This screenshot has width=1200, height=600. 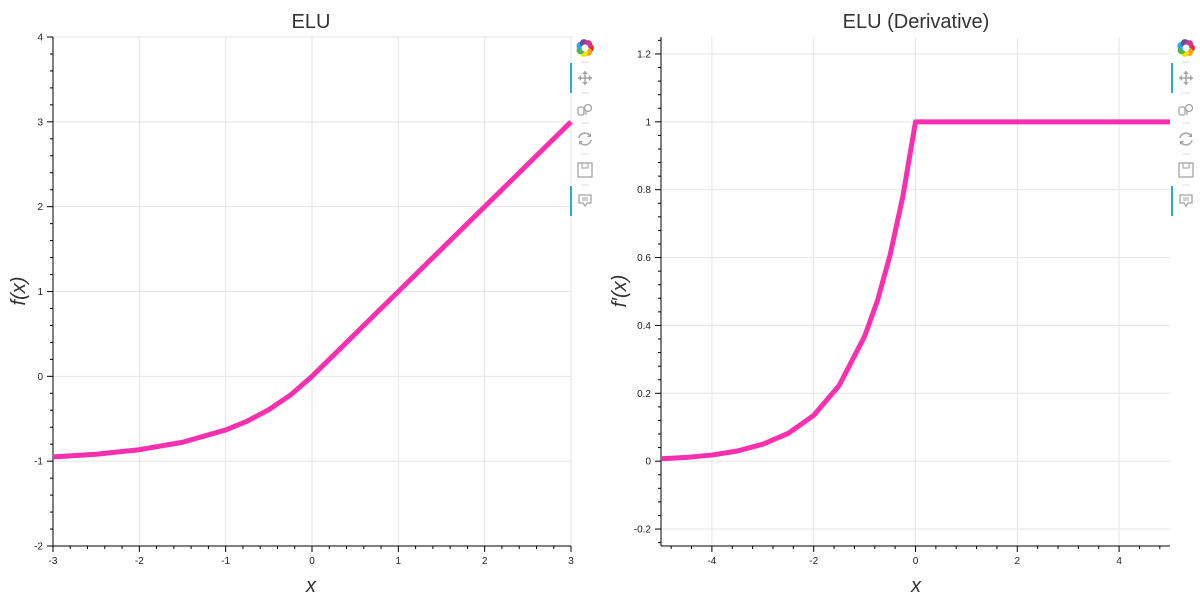 What do you see at coordinates (312, 561) in the screenshot?
I see `elu-plot-x-tick-label: 0` at bounding box center [312, 561].